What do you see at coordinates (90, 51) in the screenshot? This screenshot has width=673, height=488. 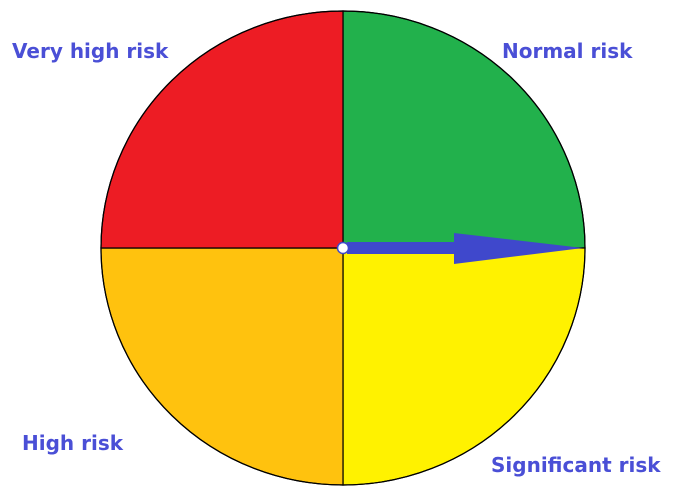 I see `very-high-risk-label: Very high risk` at bounding box center [90, 51].